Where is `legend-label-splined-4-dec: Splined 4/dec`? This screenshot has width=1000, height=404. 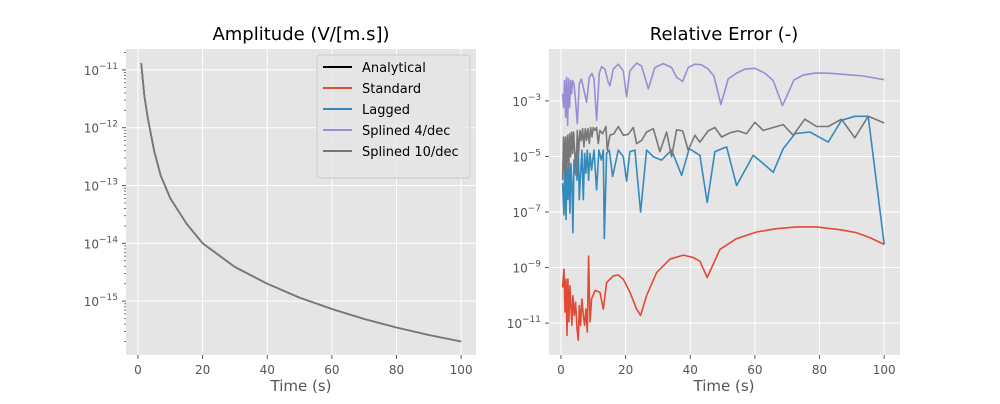 legend-label-splined-4-dec: Splined 4/dec is located at coordinates (406, 131).